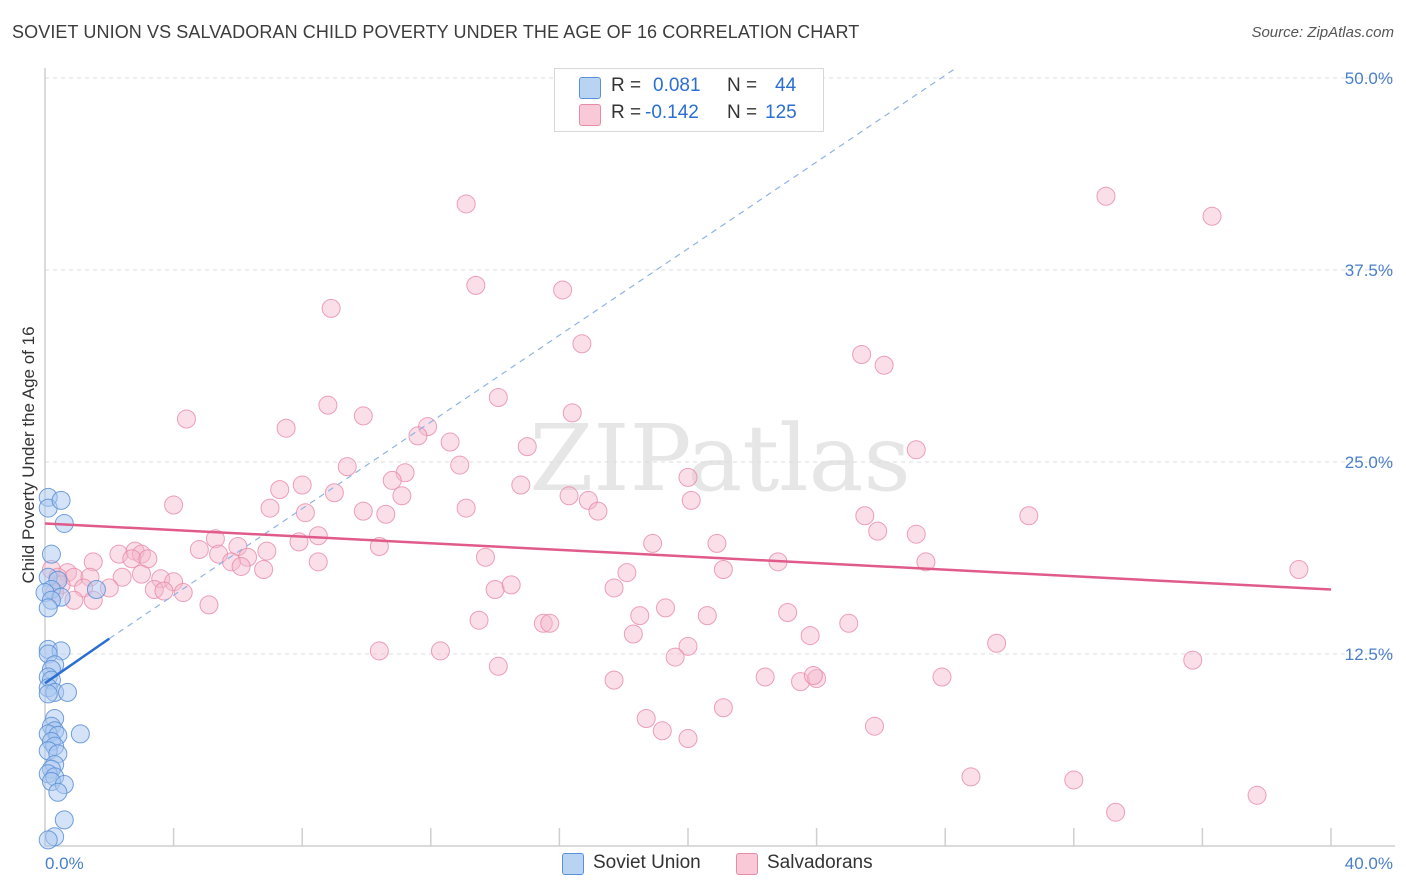 This screenshot has width=1406, height=892. What do you see at coordinates (689, 100) in the screenshot?
I see `correlation-legend: R = 0.081 N = 44 R = -0.142 N = 125` at bounding box center [689, 100].